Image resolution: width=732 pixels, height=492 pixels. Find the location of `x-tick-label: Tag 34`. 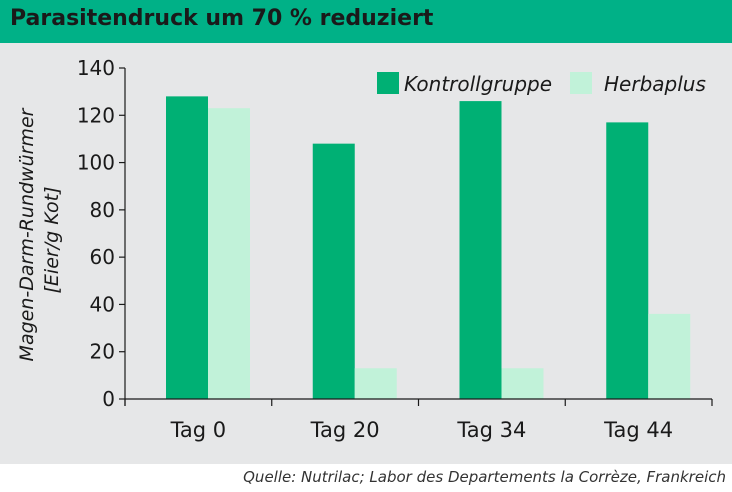

x-tick-label: Tag 34 is located at coordinates (491, 430).